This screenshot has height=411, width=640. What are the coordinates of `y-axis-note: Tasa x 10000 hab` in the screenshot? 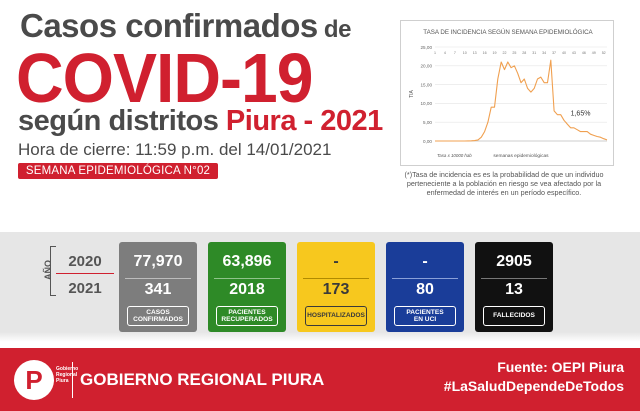 It's located at (454, 155).